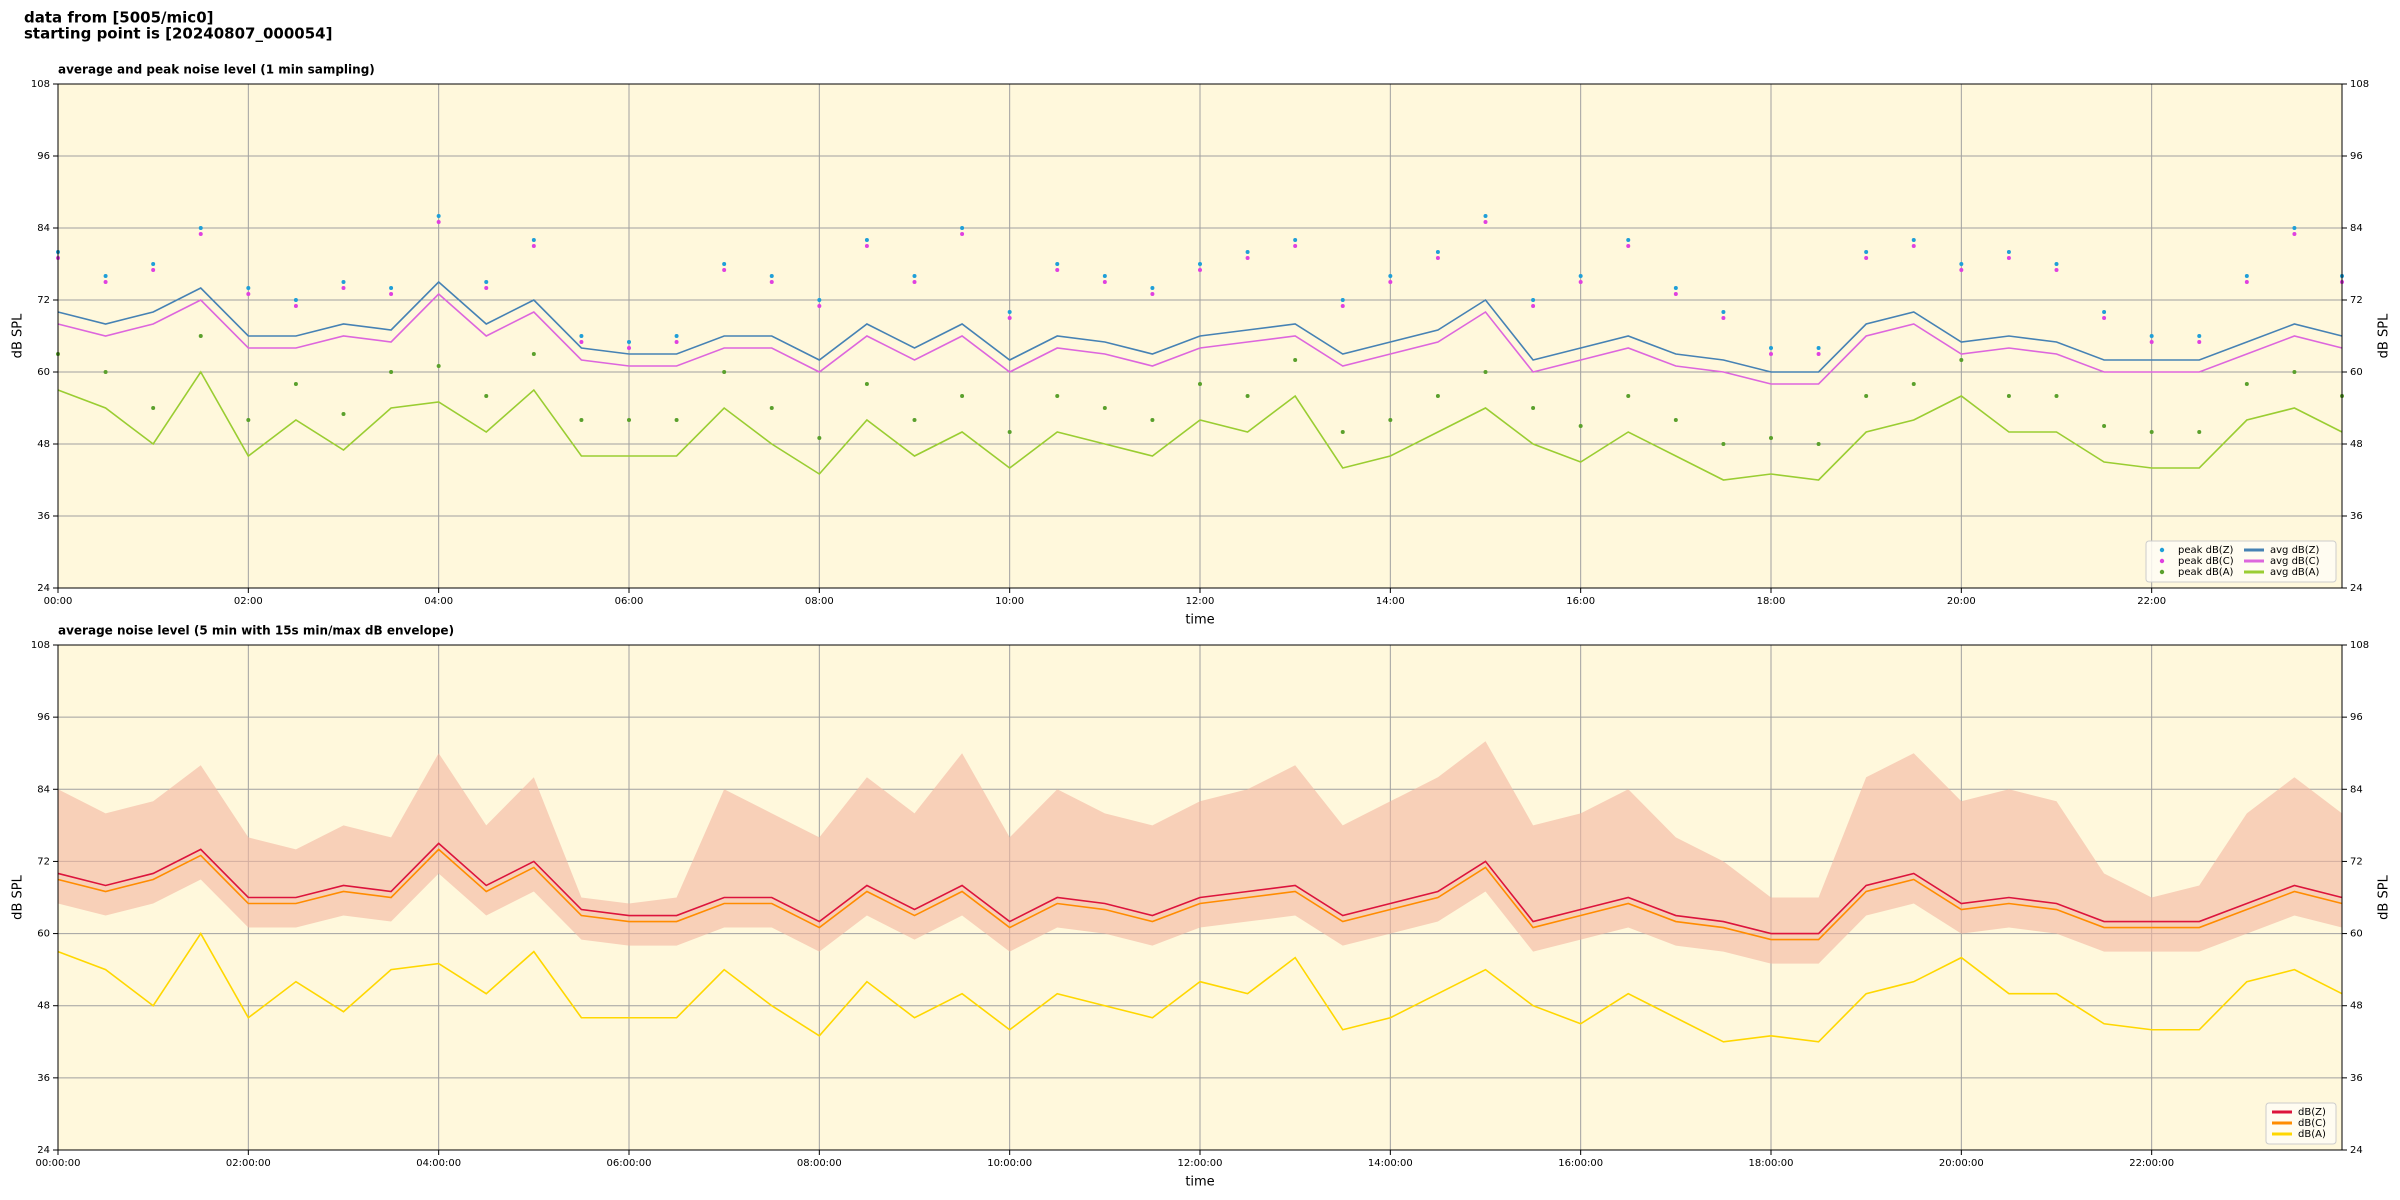 This screenshot has width=2400, height=1200. What do you see at coordinates (629, 1163) in the screenshot?
I see `x-tick-label: 06:00:00` at bounding box center [629, 1163].